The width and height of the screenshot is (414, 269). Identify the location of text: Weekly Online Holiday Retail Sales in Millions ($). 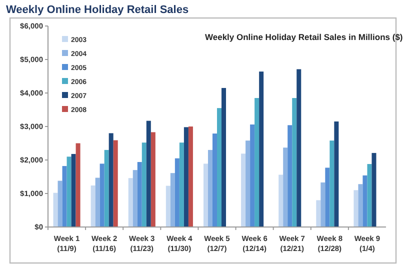
(304, 37).